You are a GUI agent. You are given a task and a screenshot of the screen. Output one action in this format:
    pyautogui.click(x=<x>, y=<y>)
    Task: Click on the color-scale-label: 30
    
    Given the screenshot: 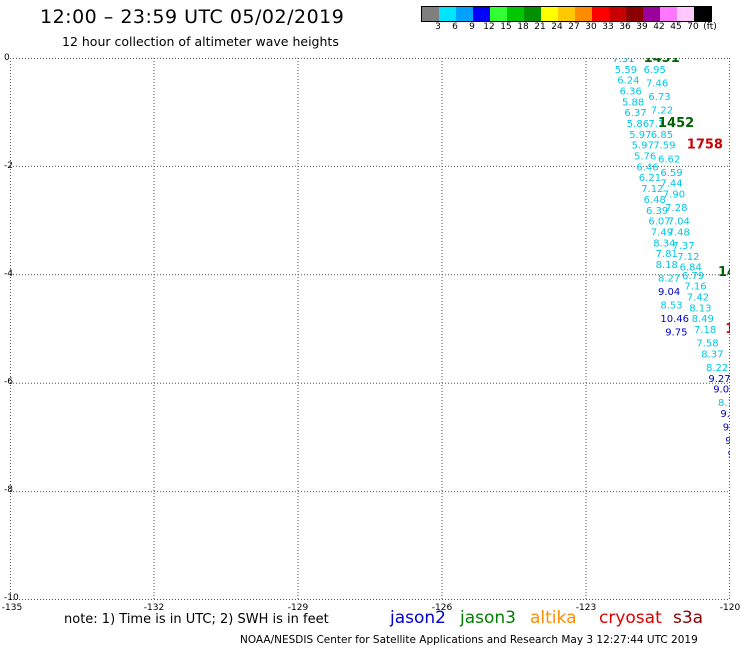 What is the action you would take?
    pyautogui.click(x=591, y=27)
    